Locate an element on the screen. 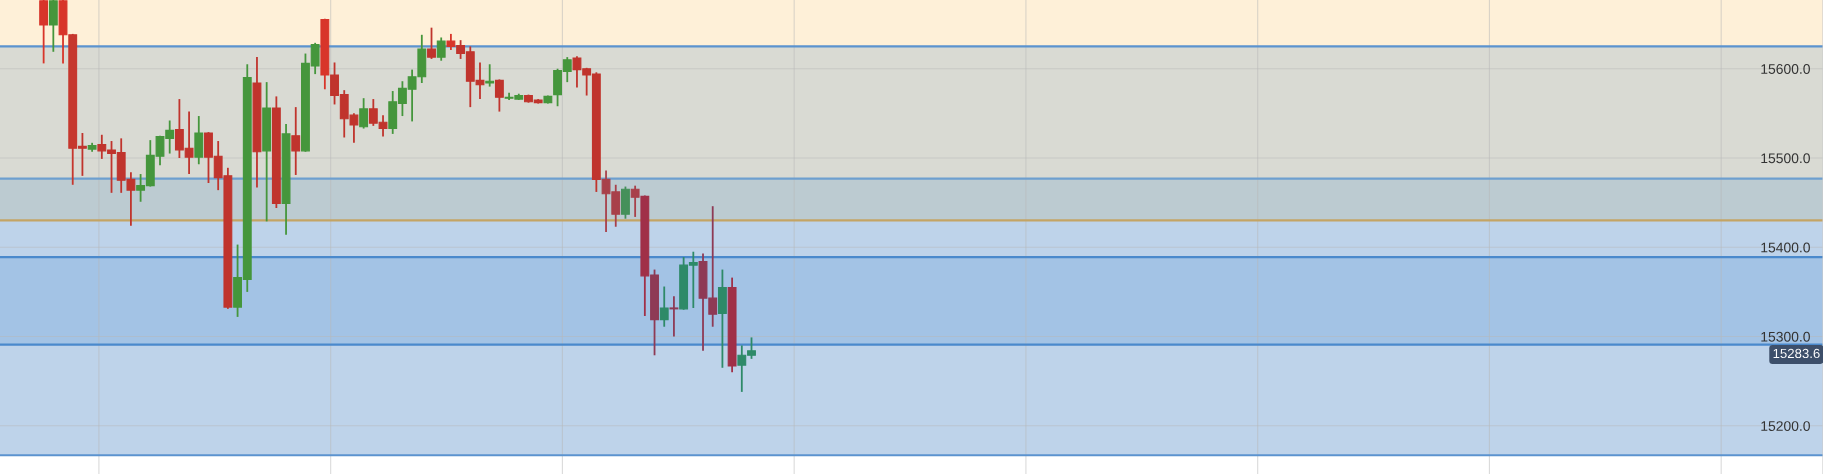 This screenshot has height=474, width=1823. y-tick-label: 15600.0 is located at coordinates (1785, 69).